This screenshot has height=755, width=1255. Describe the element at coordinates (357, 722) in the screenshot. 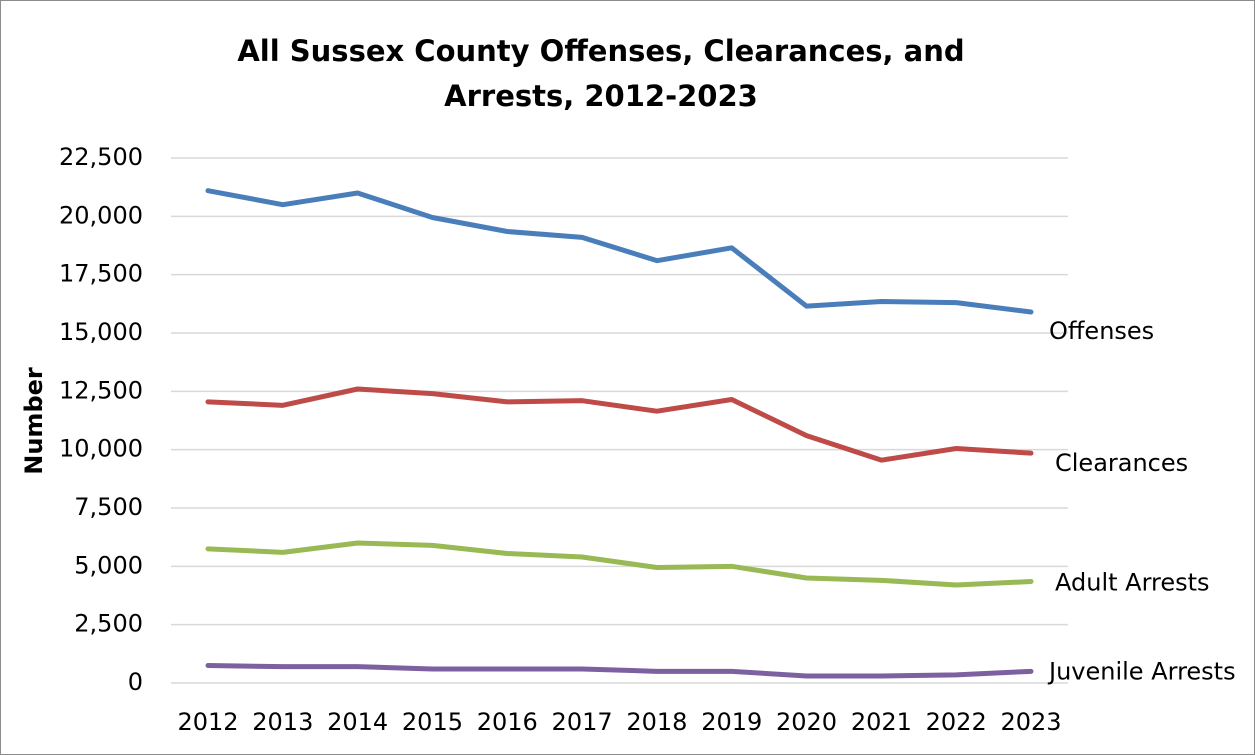

I see `x-tick-label: 2014` at that location.